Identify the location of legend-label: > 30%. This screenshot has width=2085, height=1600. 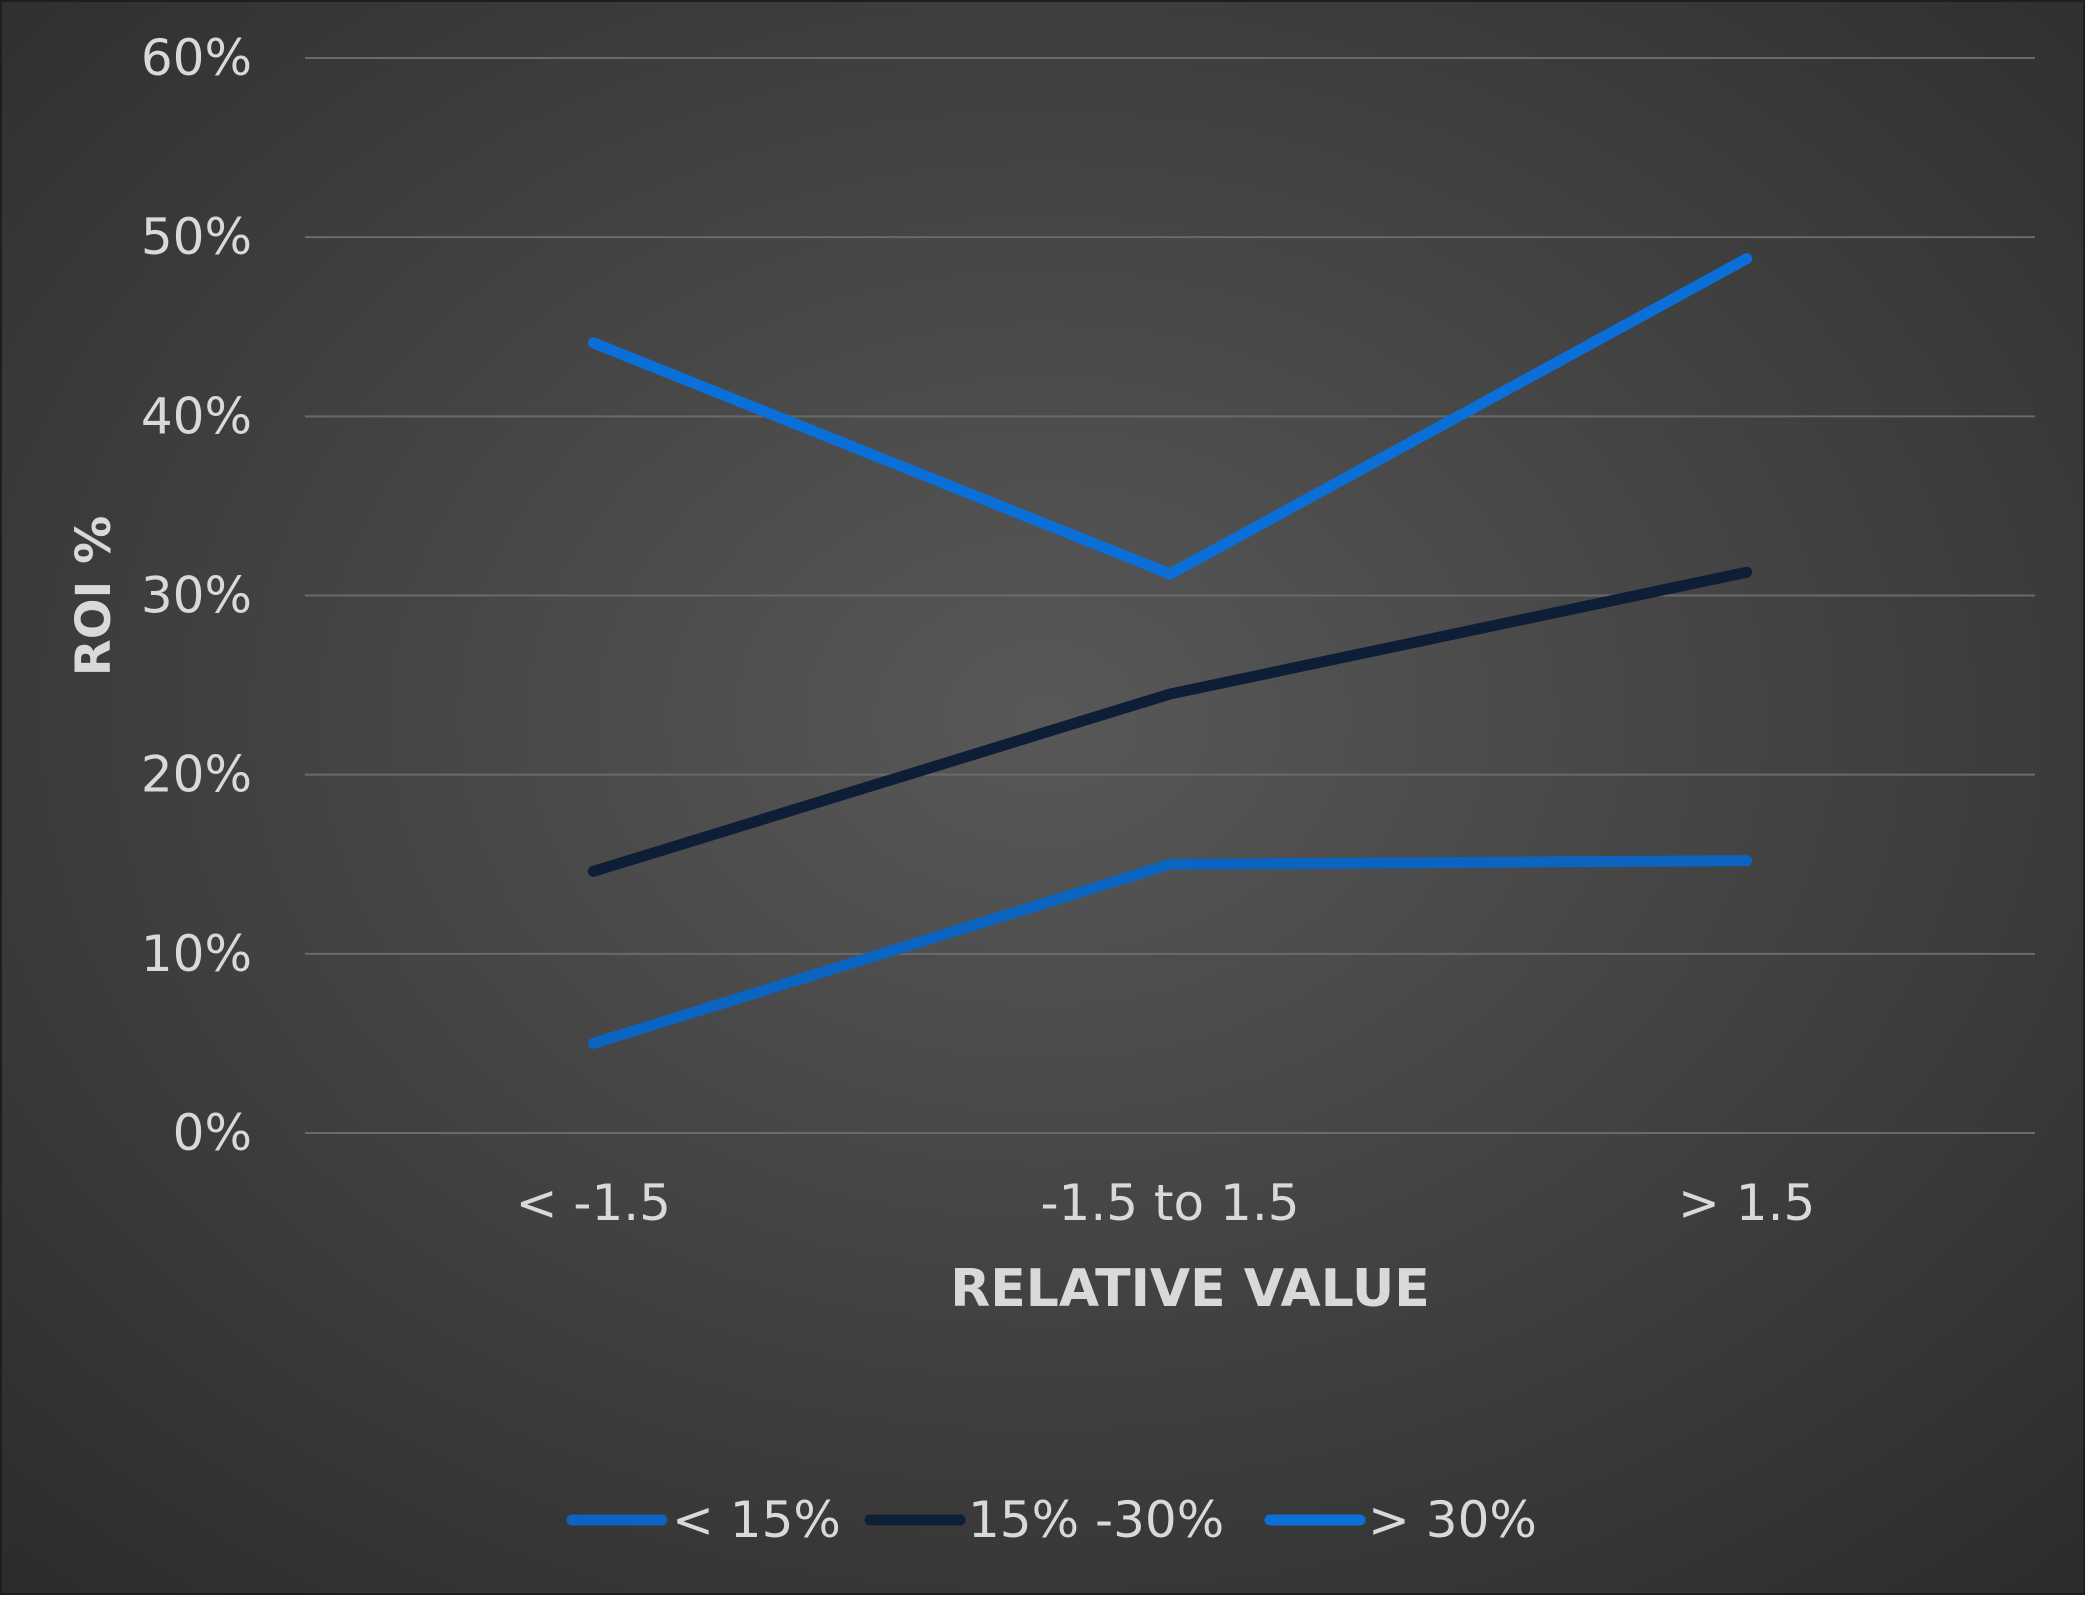
(1452, 1520).